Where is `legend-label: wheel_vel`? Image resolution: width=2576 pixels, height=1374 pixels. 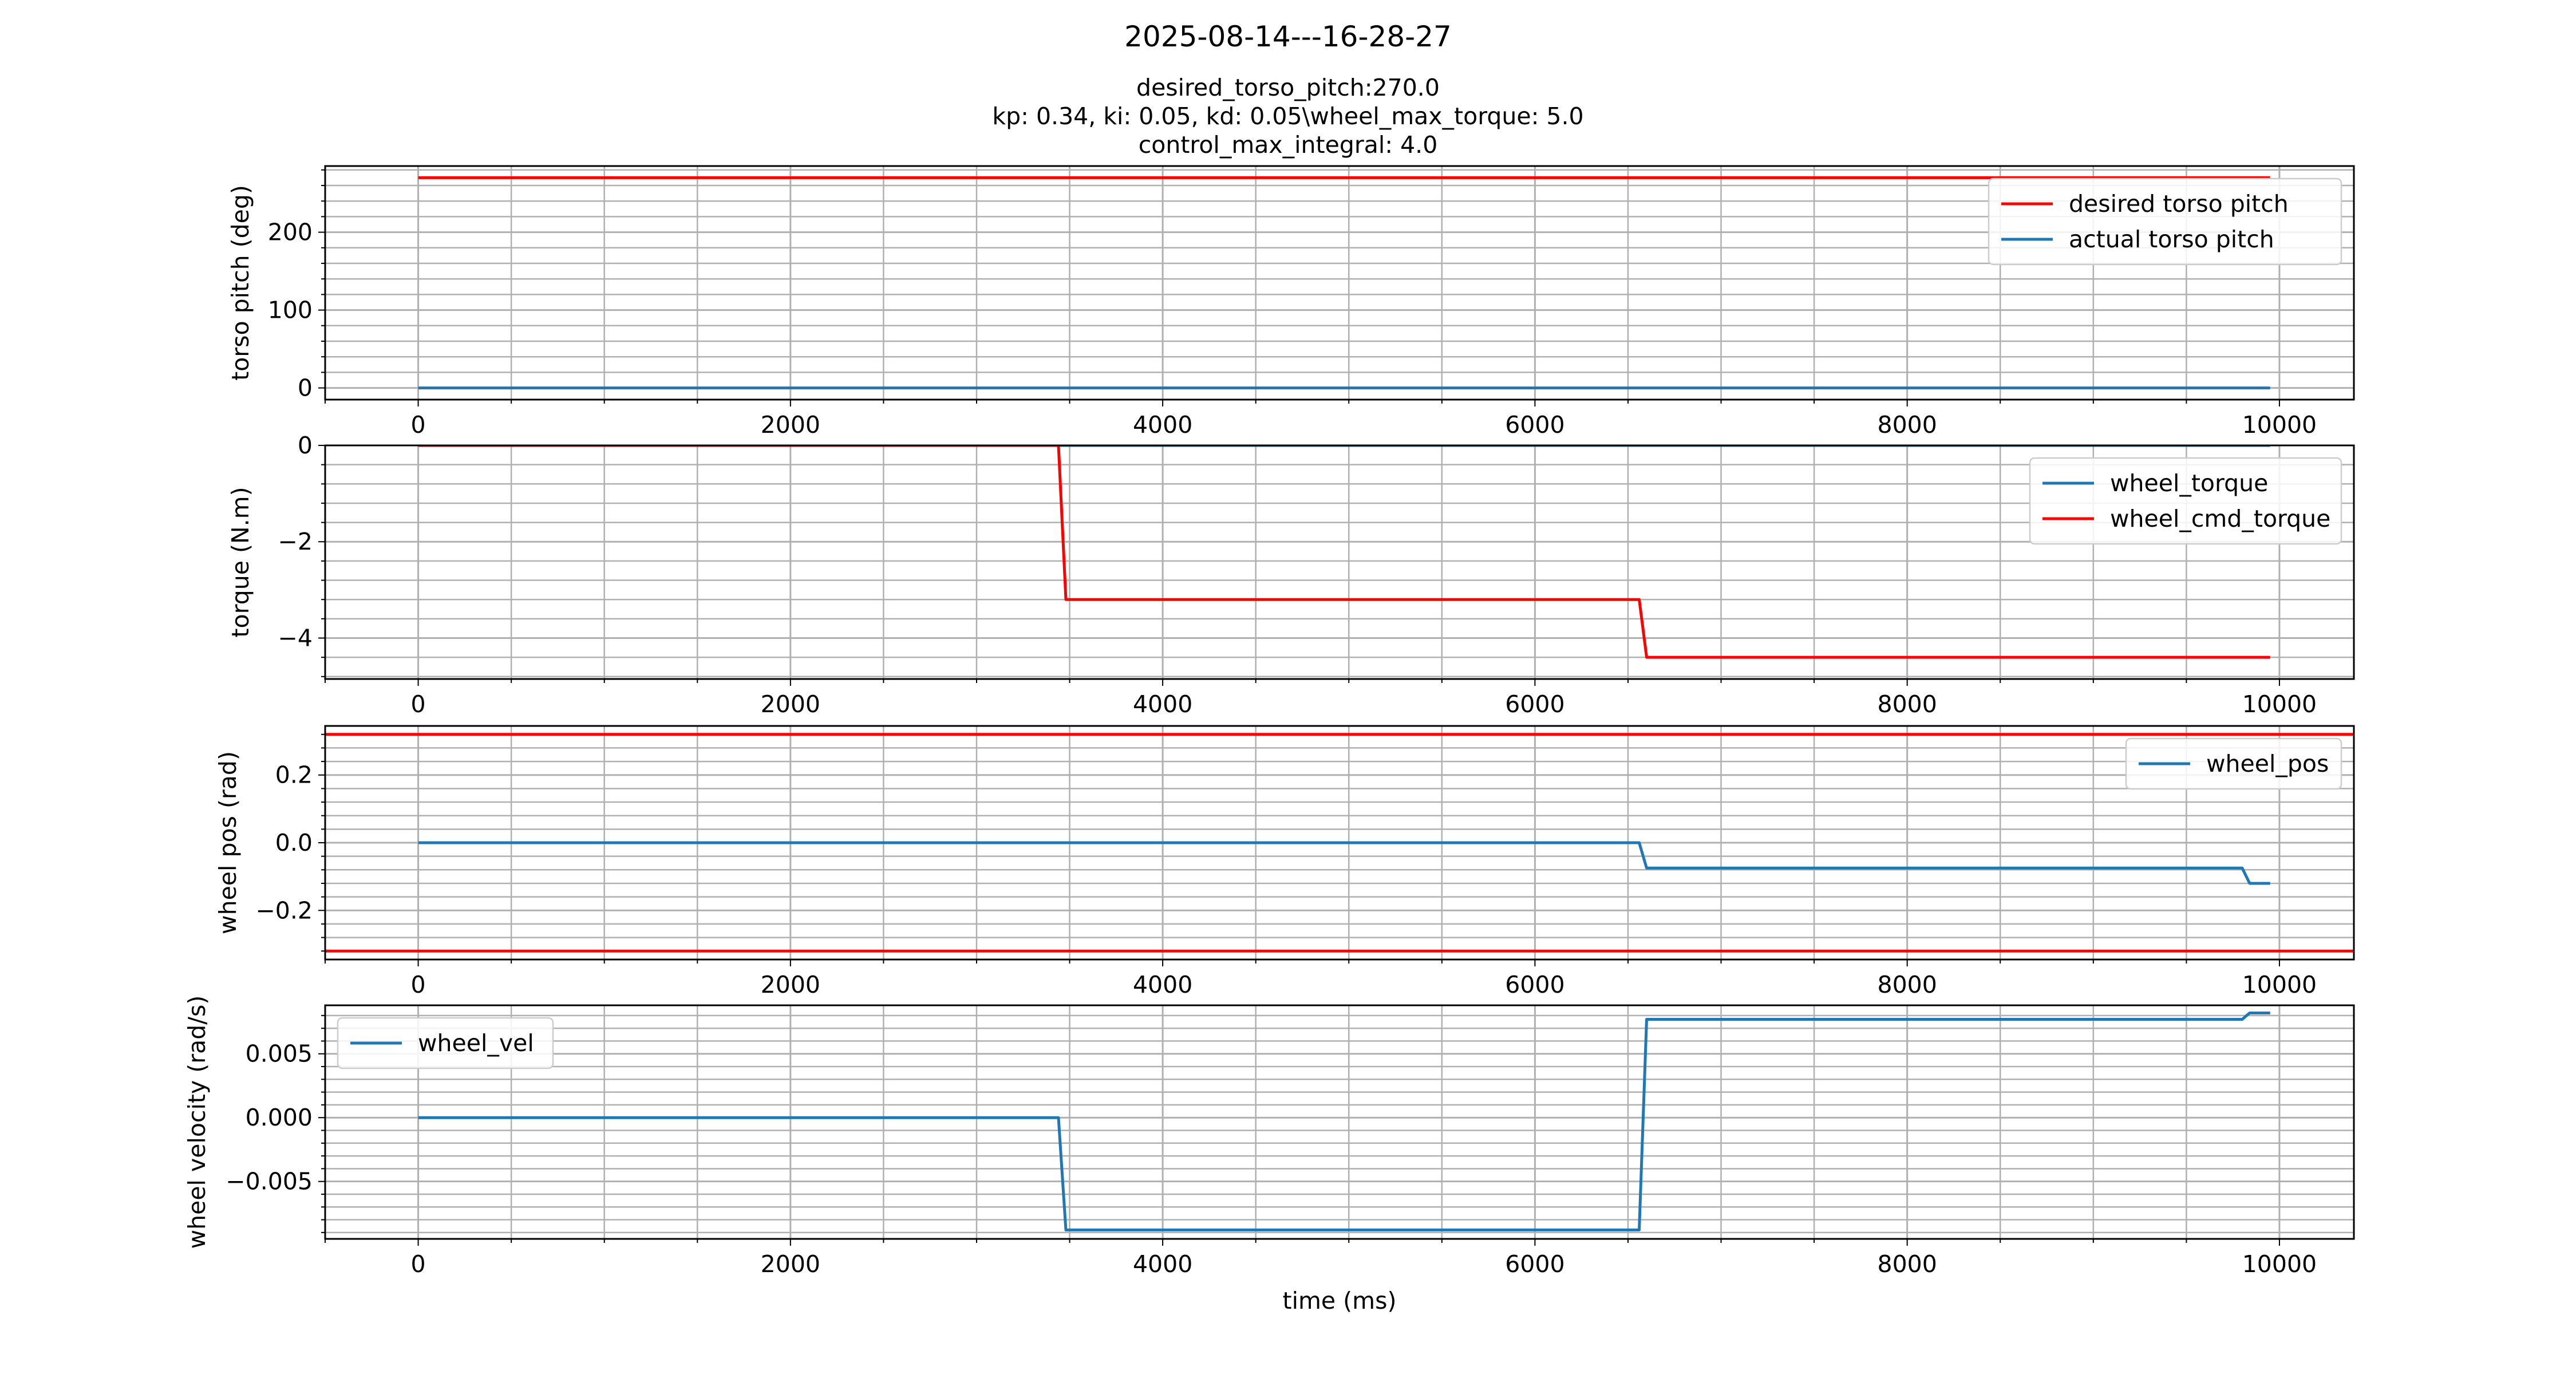
legend-label: wheel_vel is located at coordinates (476, 1043).